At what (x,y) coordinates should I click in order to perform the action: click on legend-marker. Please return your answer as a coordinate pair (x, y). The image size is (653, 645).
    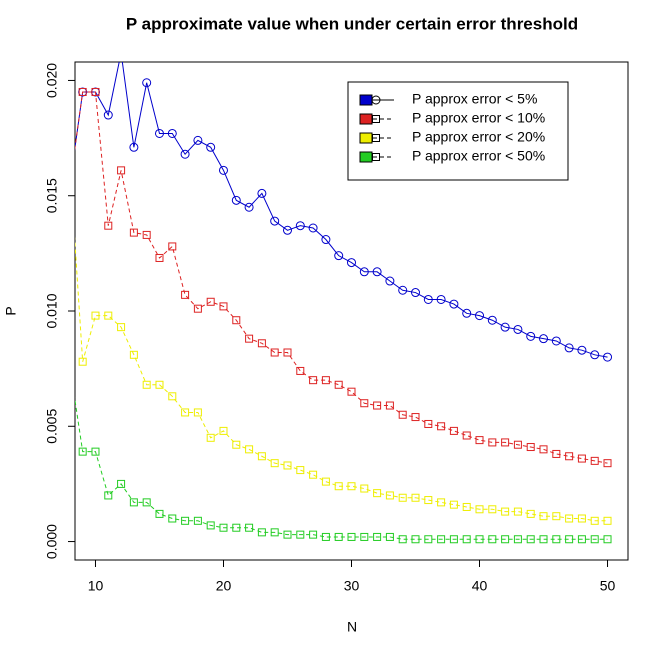
    Looking at the image, I should click on (376, 119).